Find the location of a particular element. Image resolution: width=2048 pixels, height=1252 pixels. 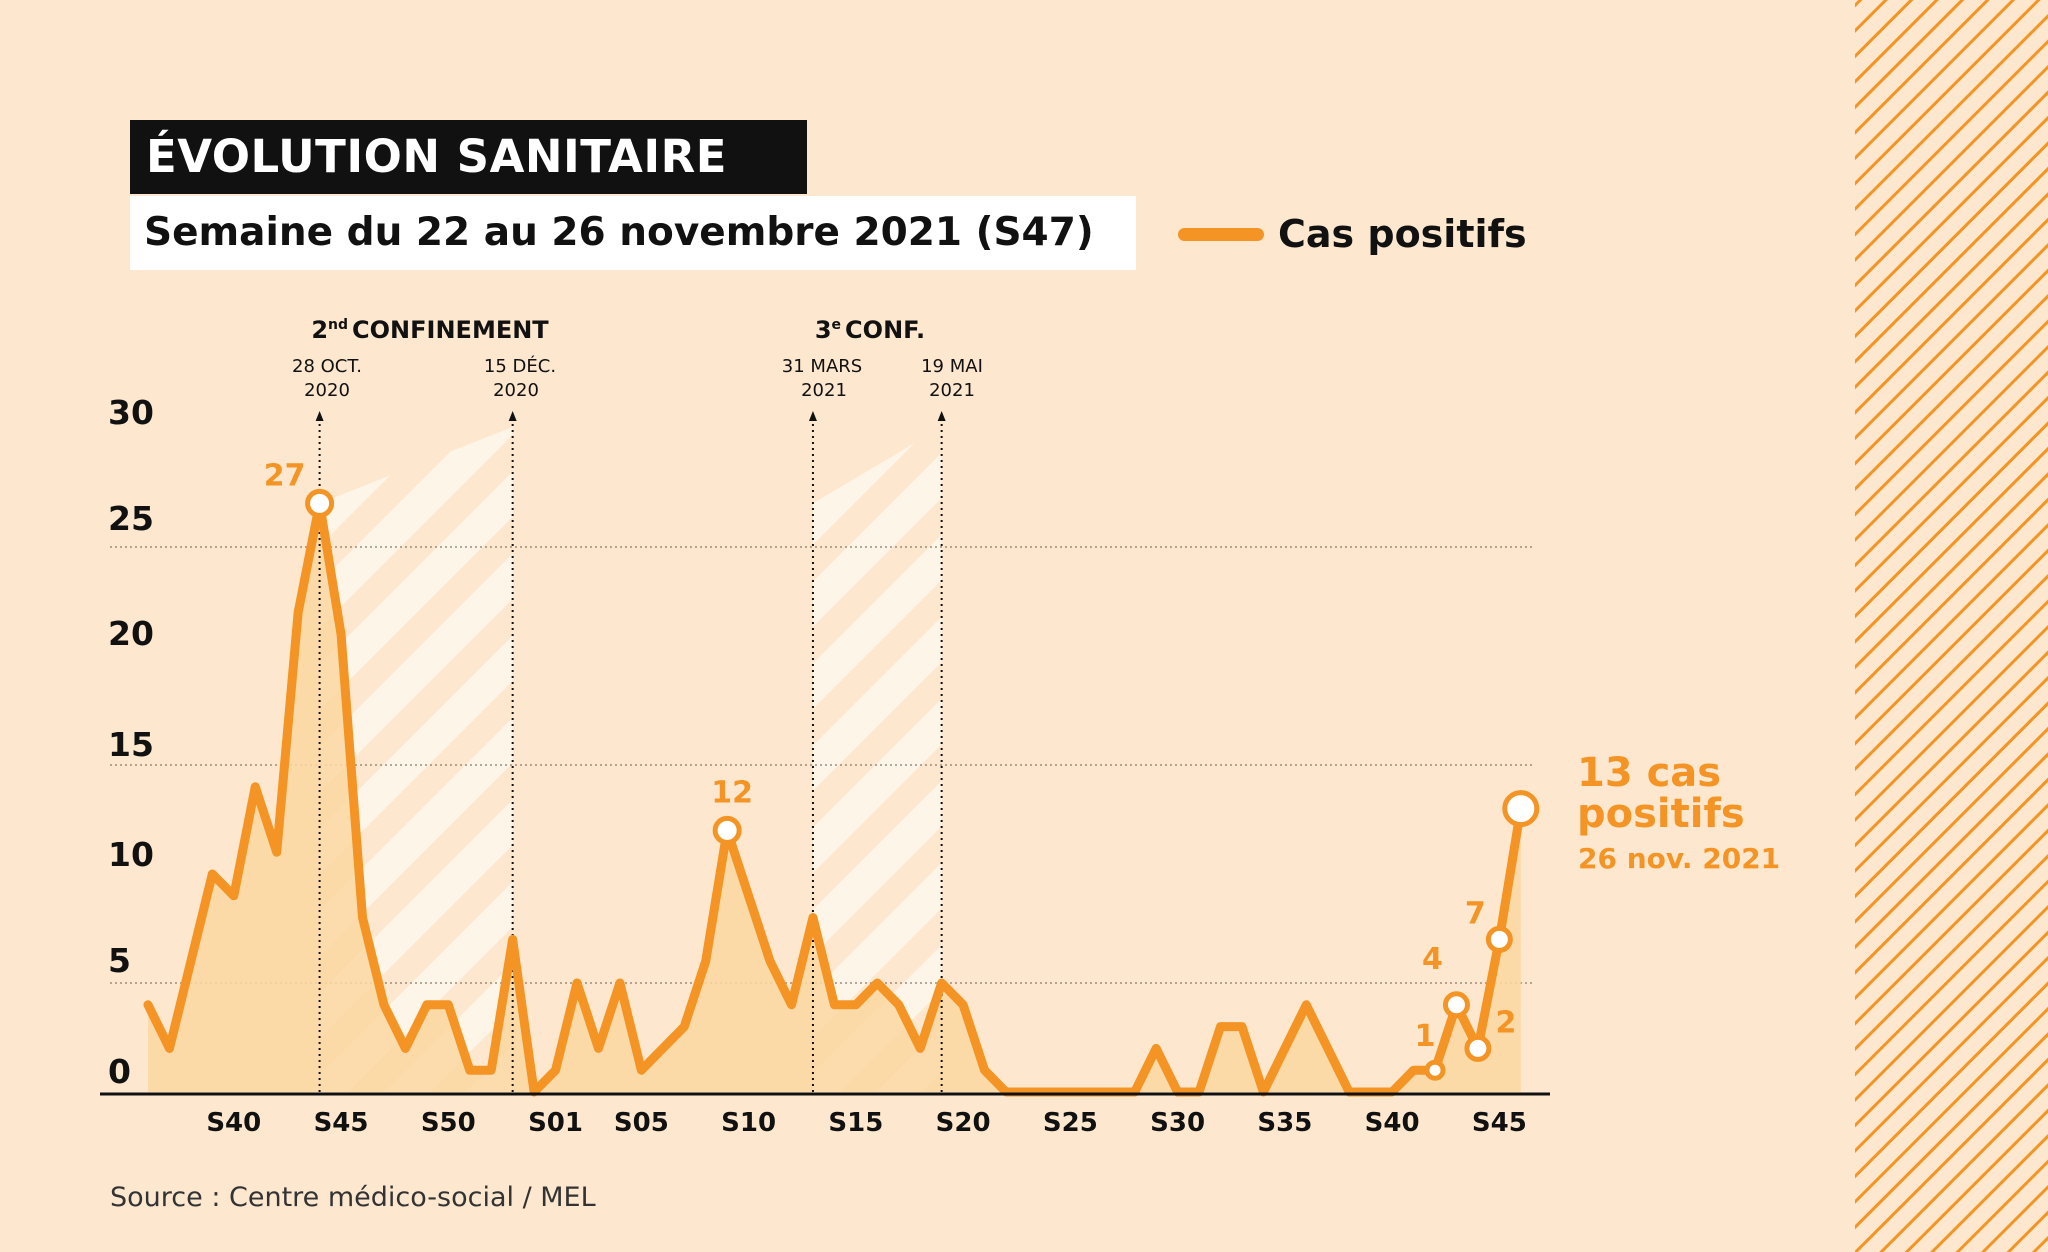

data-label: 1 is located at coordinates (1425, 1036).